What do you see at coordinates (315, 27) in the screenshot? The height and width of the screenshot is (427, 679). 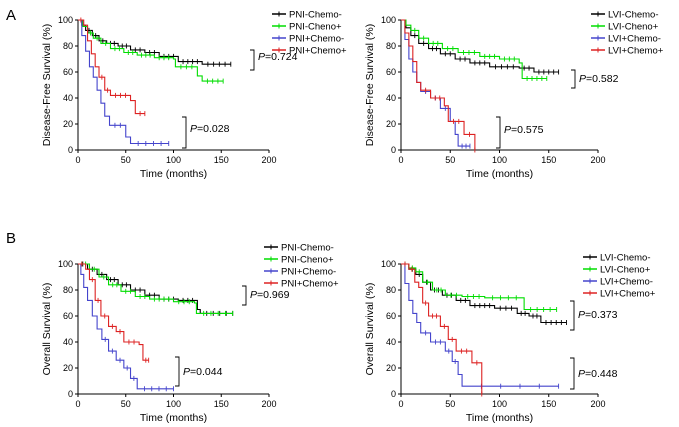 I see `legend-label: PNI-Cheno+` at bounding box center [315, 27].